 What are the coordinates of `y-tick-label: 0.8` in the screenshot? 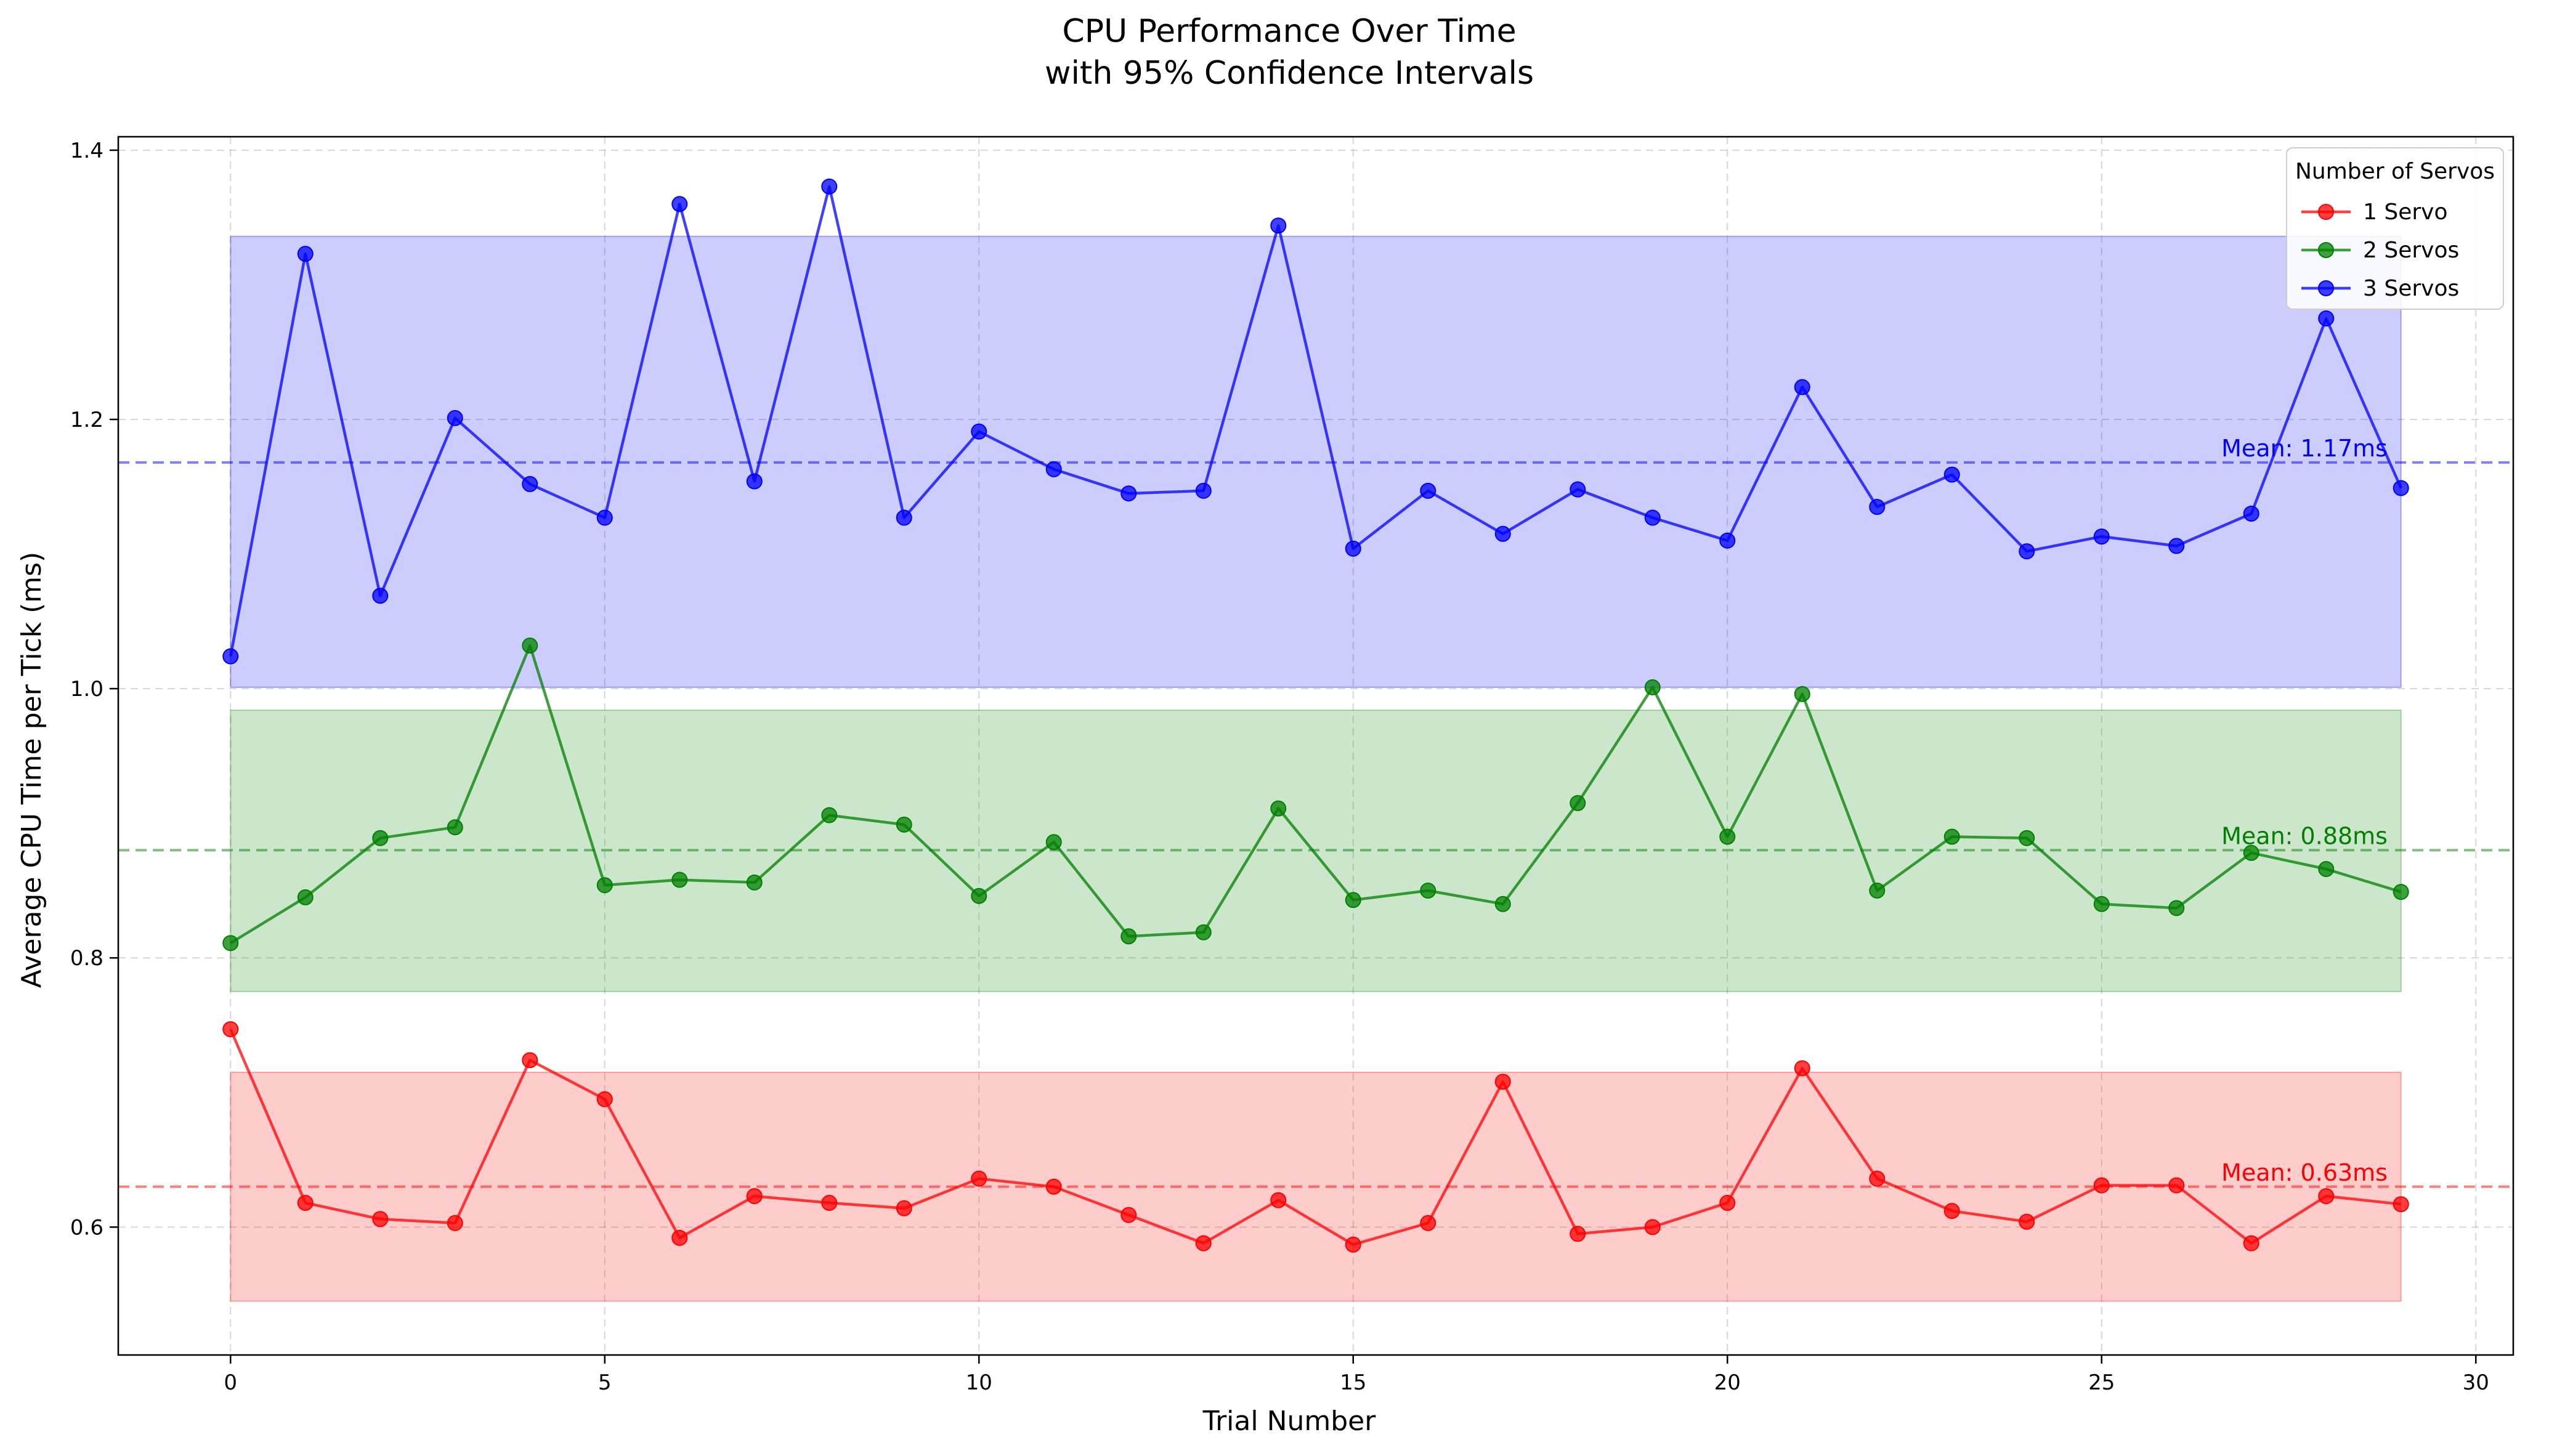 It's located at (86, 959).